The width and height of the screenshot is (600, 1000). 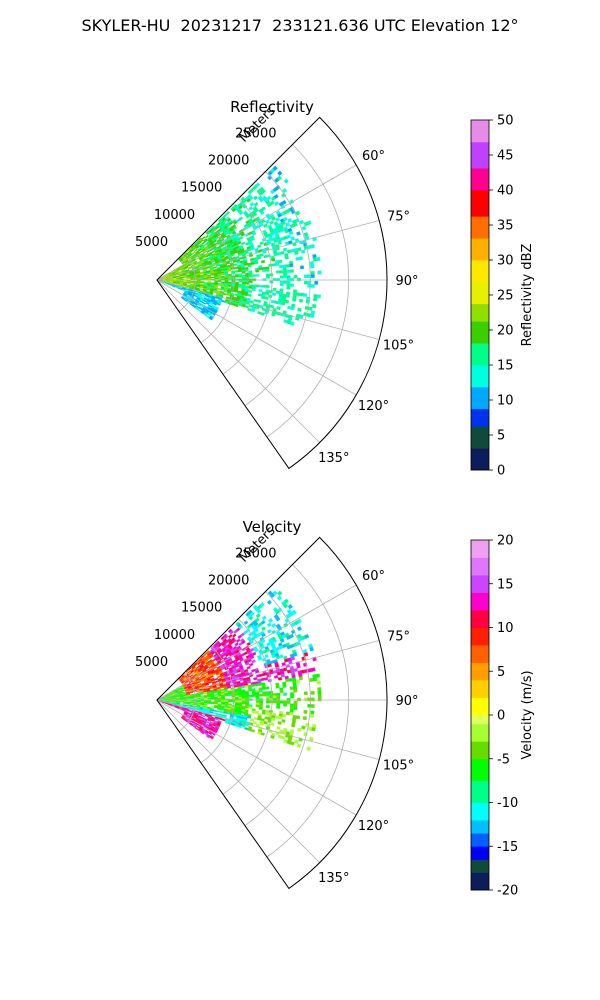 I want to click on colorbar-tick-label: 40, so click(x=505, y=191).